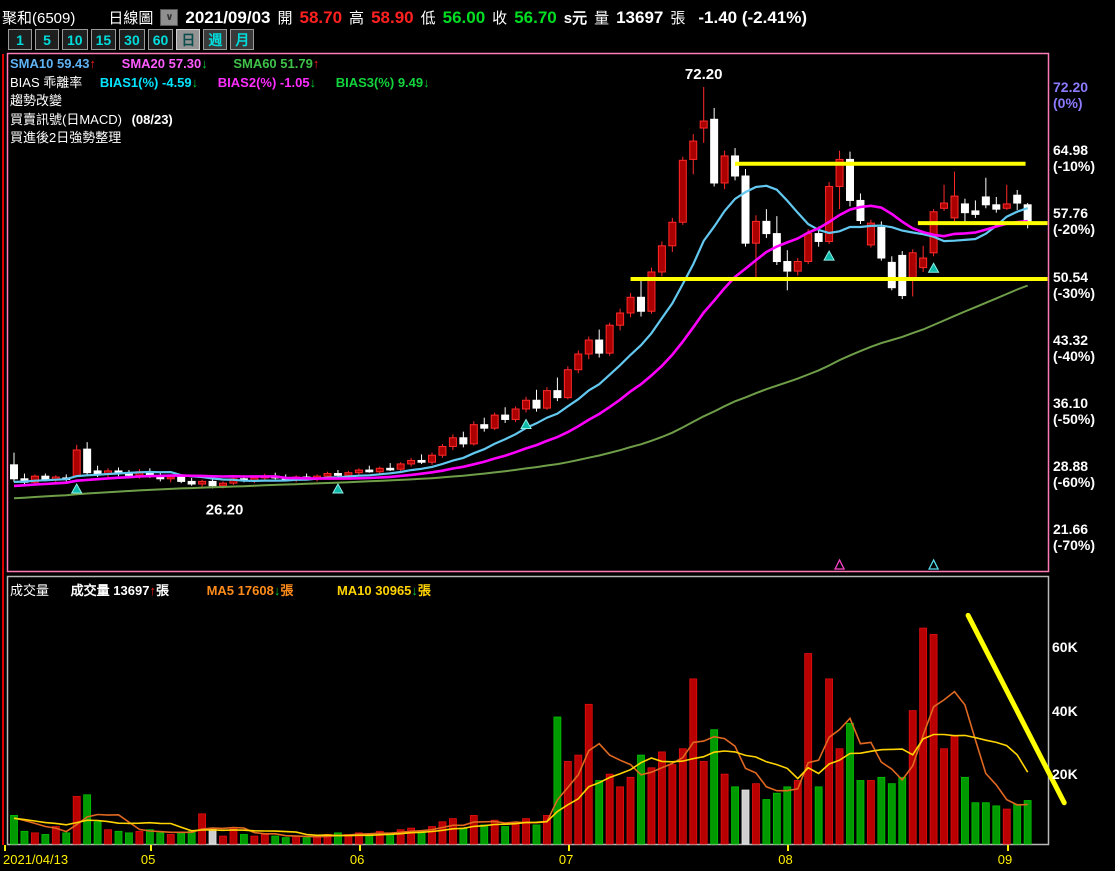  I want to click on vol-ma10-label: MA10, so click(354, 590).